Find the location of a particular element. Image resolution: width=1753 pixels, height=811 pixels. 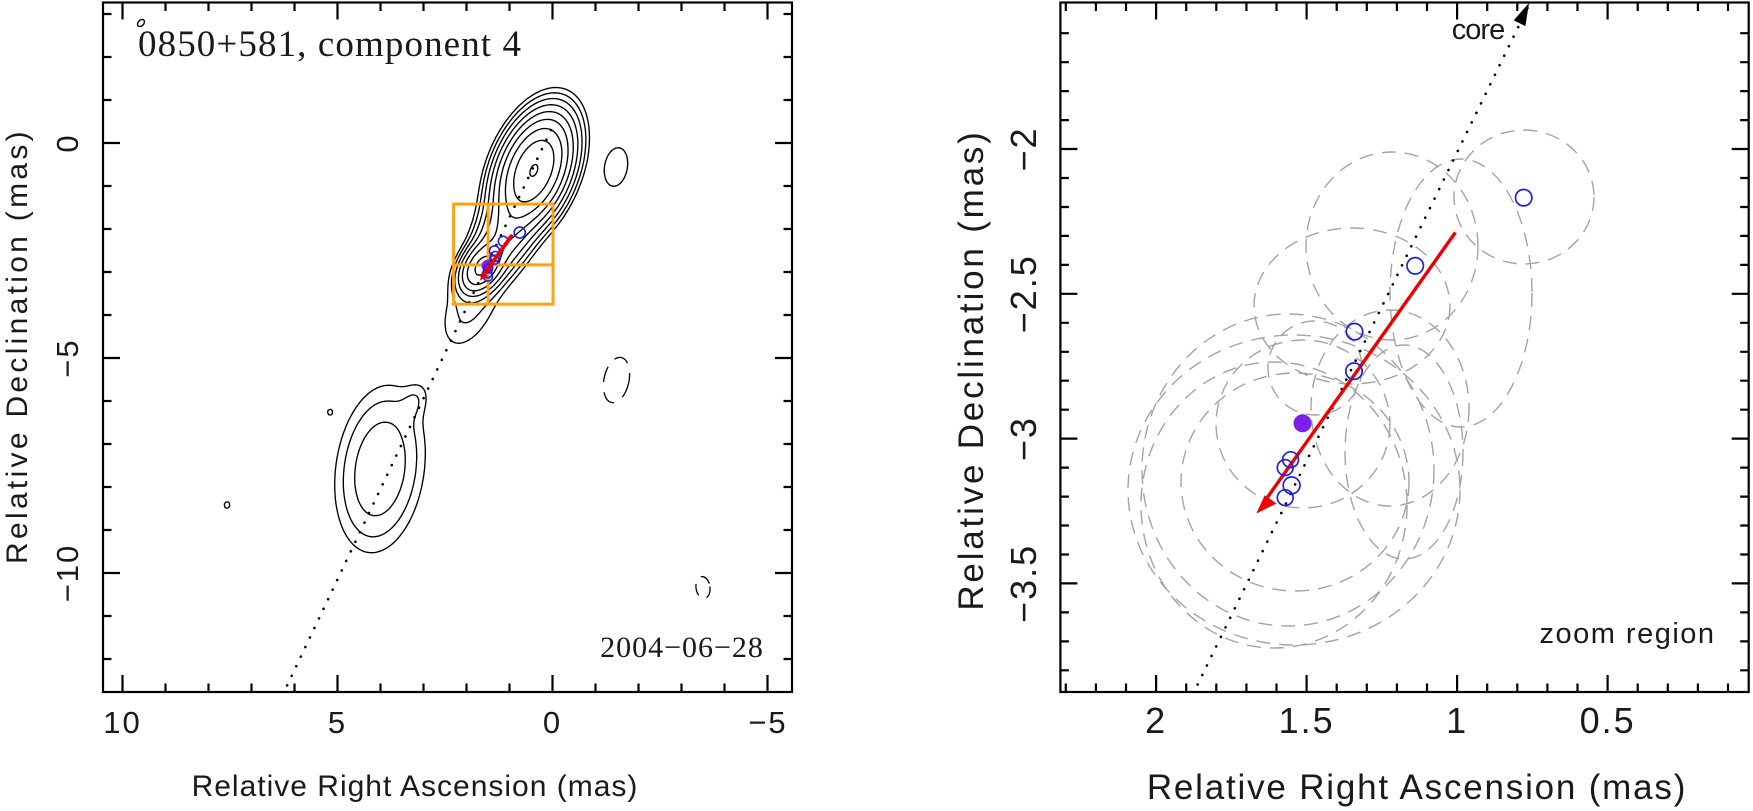

svg-text: 0.5 is located at coordinates (1608, 720).